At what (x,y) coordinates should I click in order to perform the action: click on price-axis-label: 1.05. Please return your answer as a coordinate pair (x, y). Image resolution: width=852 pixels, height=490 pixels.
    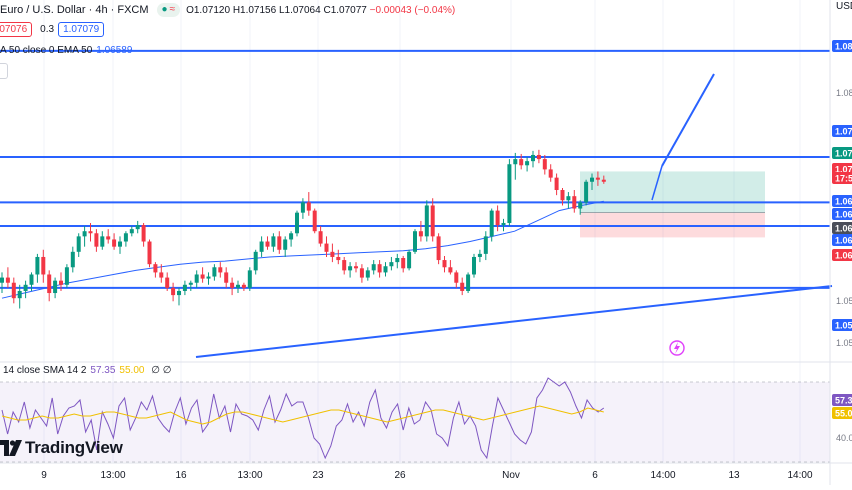
    Looking at the image, I should click on (844, 343).